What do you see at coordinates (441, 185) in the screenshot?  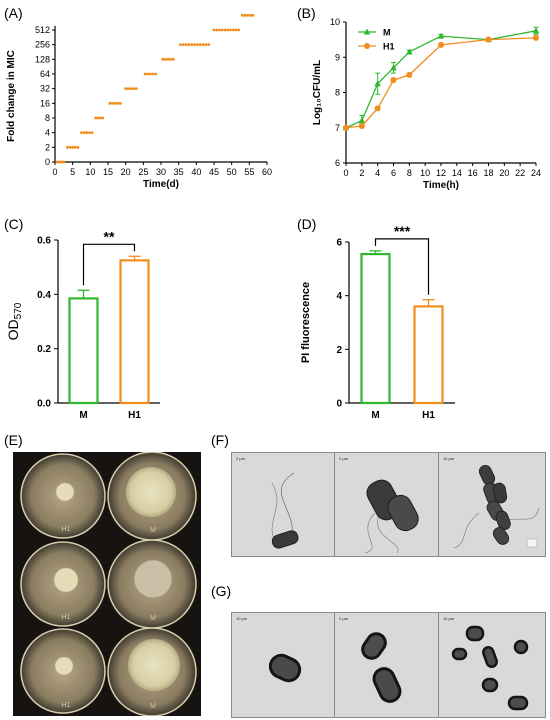 I see `x-axis-label: Time(h)` at bounding box center [441, 185].